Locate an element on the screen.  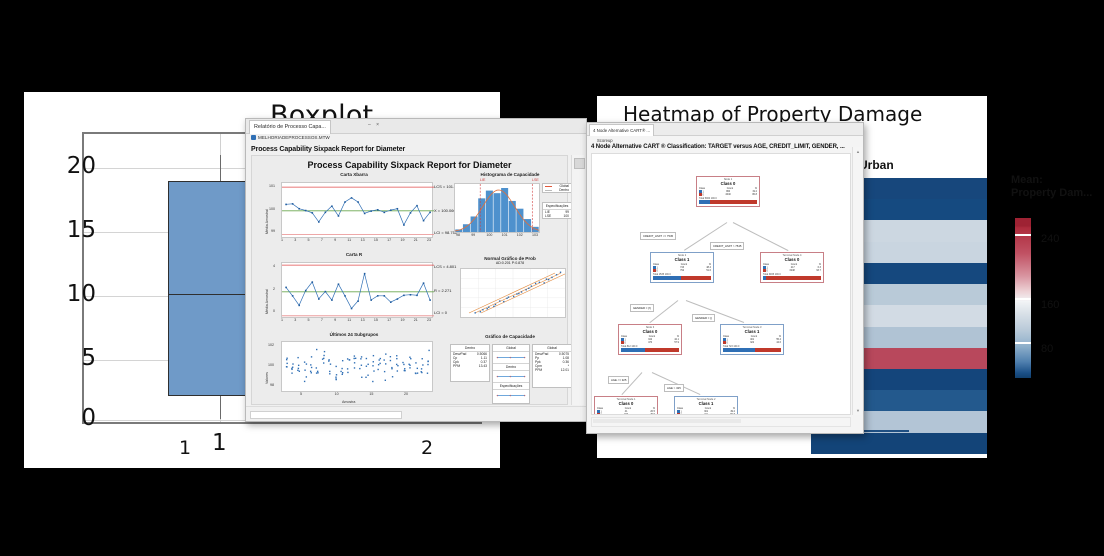
node-count: 4040 is located at coordinates (728, 195).